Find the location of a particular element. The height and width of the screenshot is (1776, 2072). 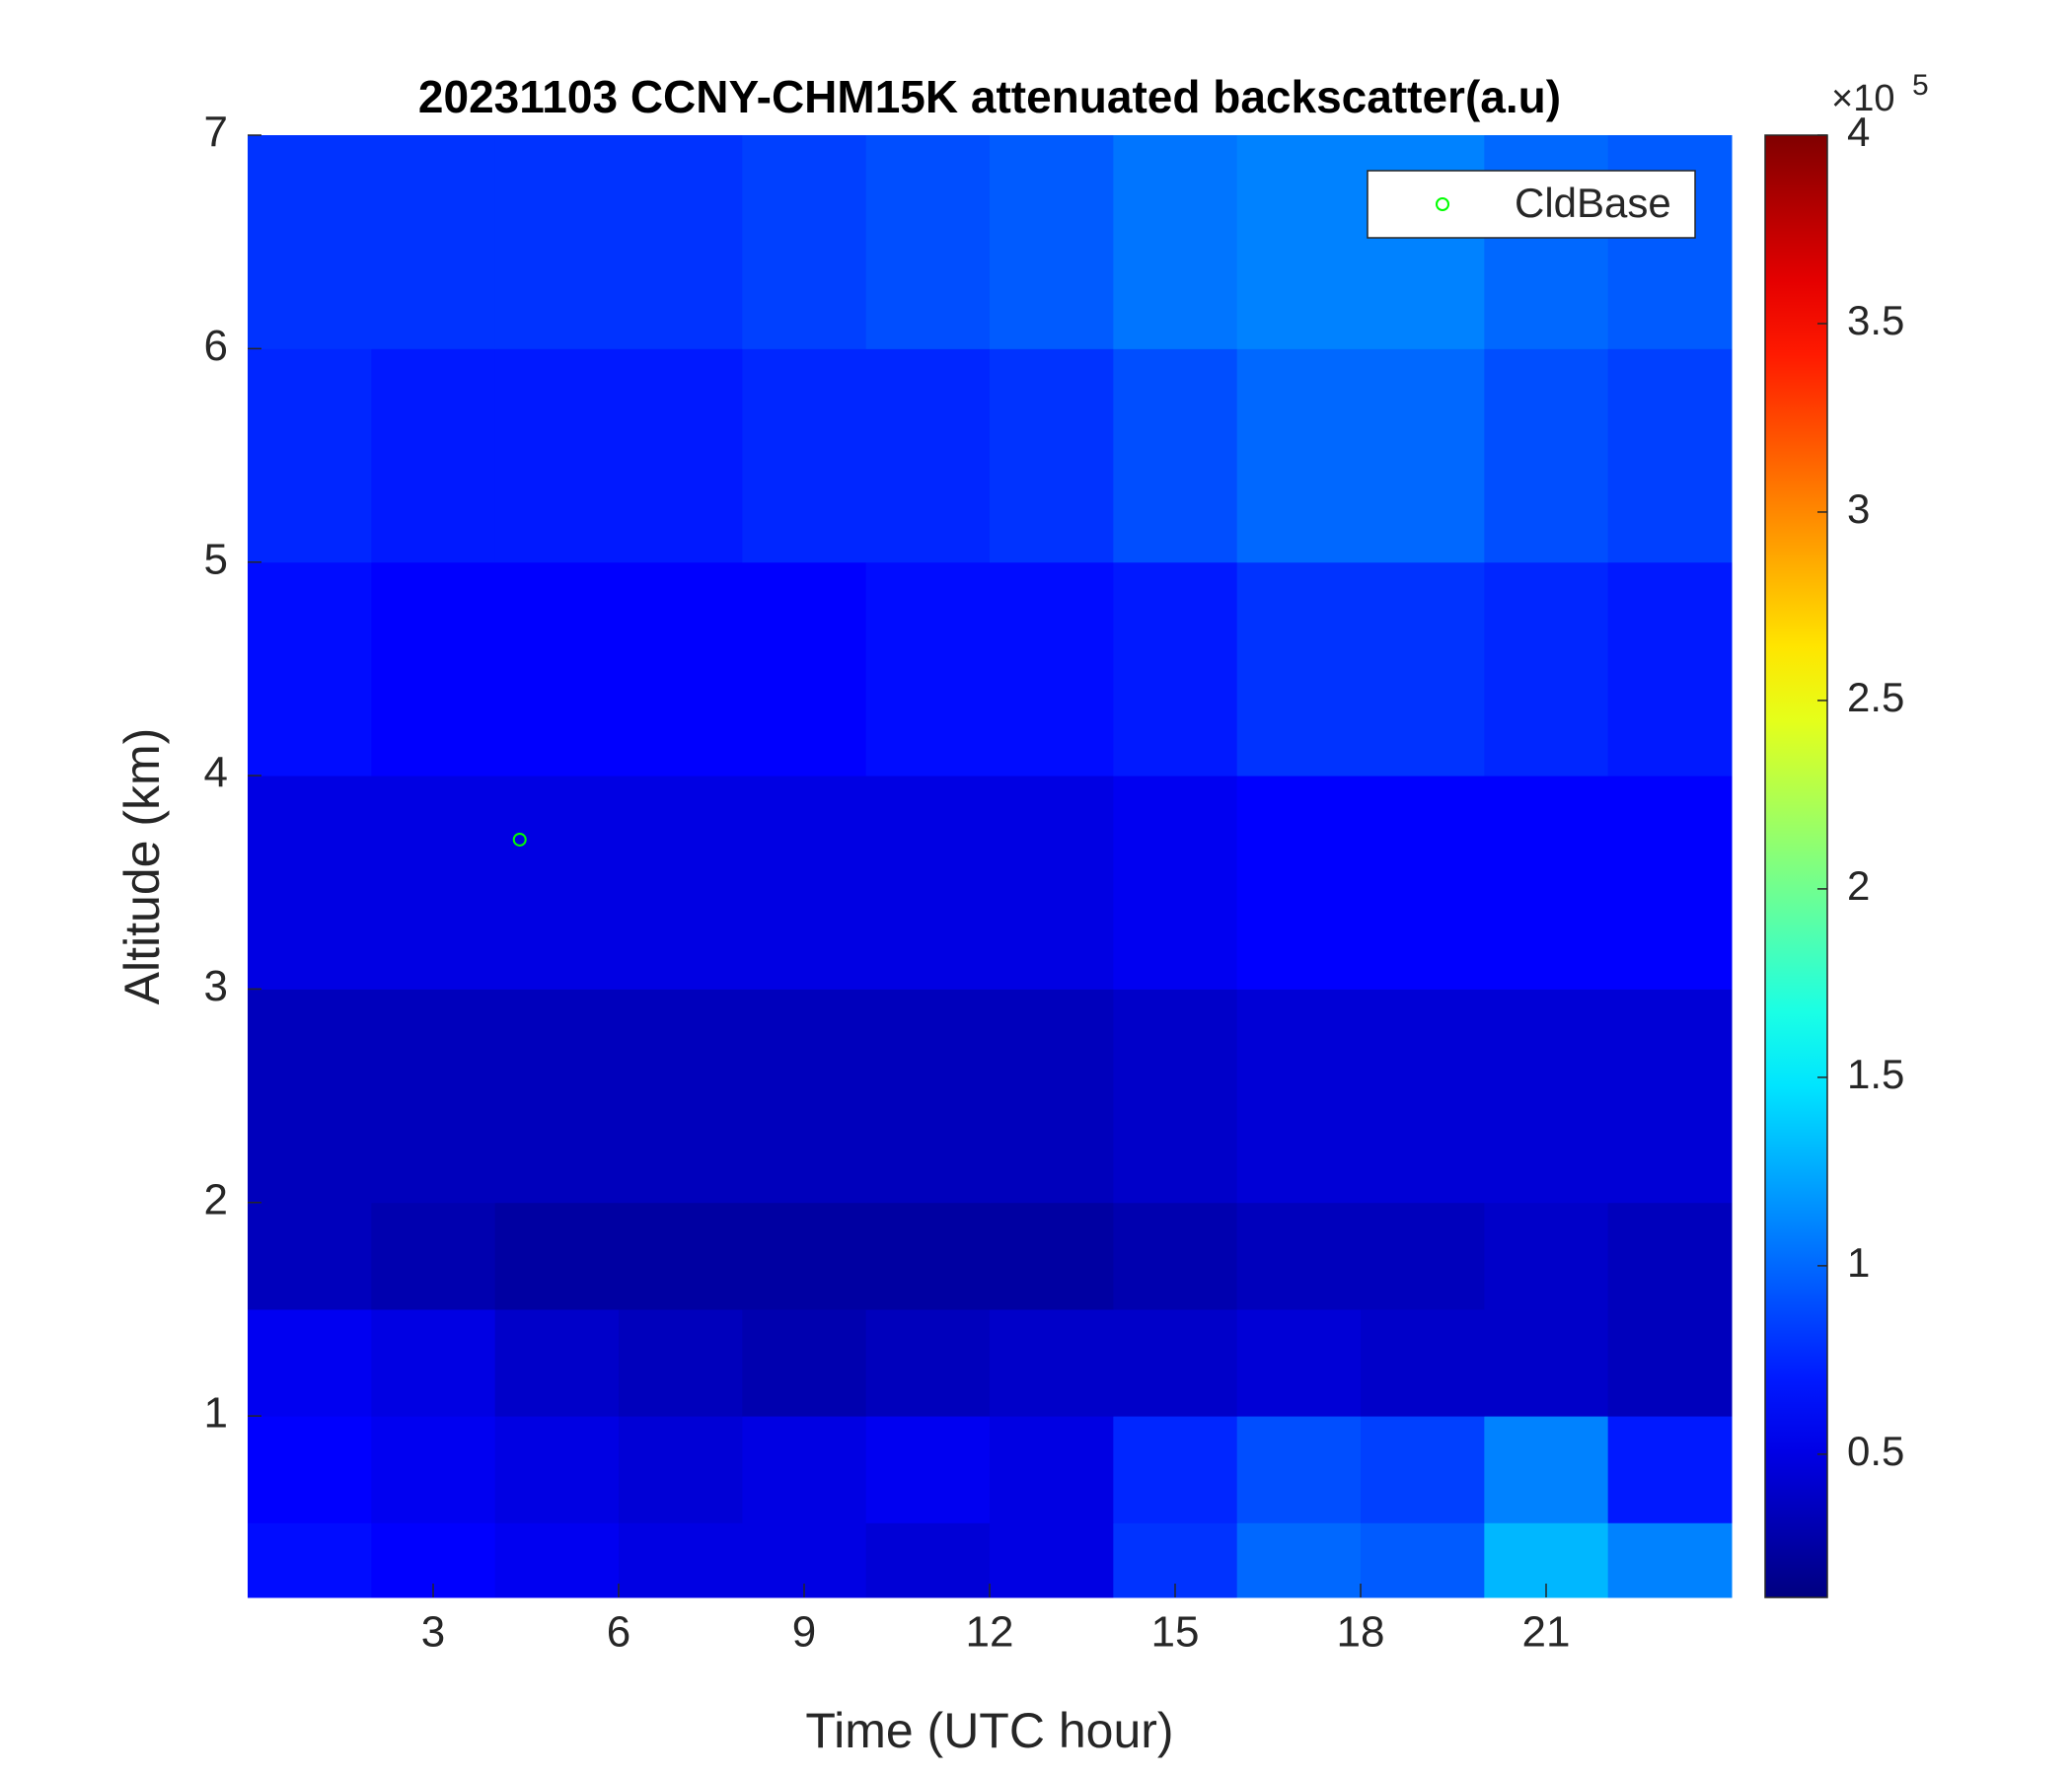

y-tick-label: 6 is located at coordinates (216, 346).